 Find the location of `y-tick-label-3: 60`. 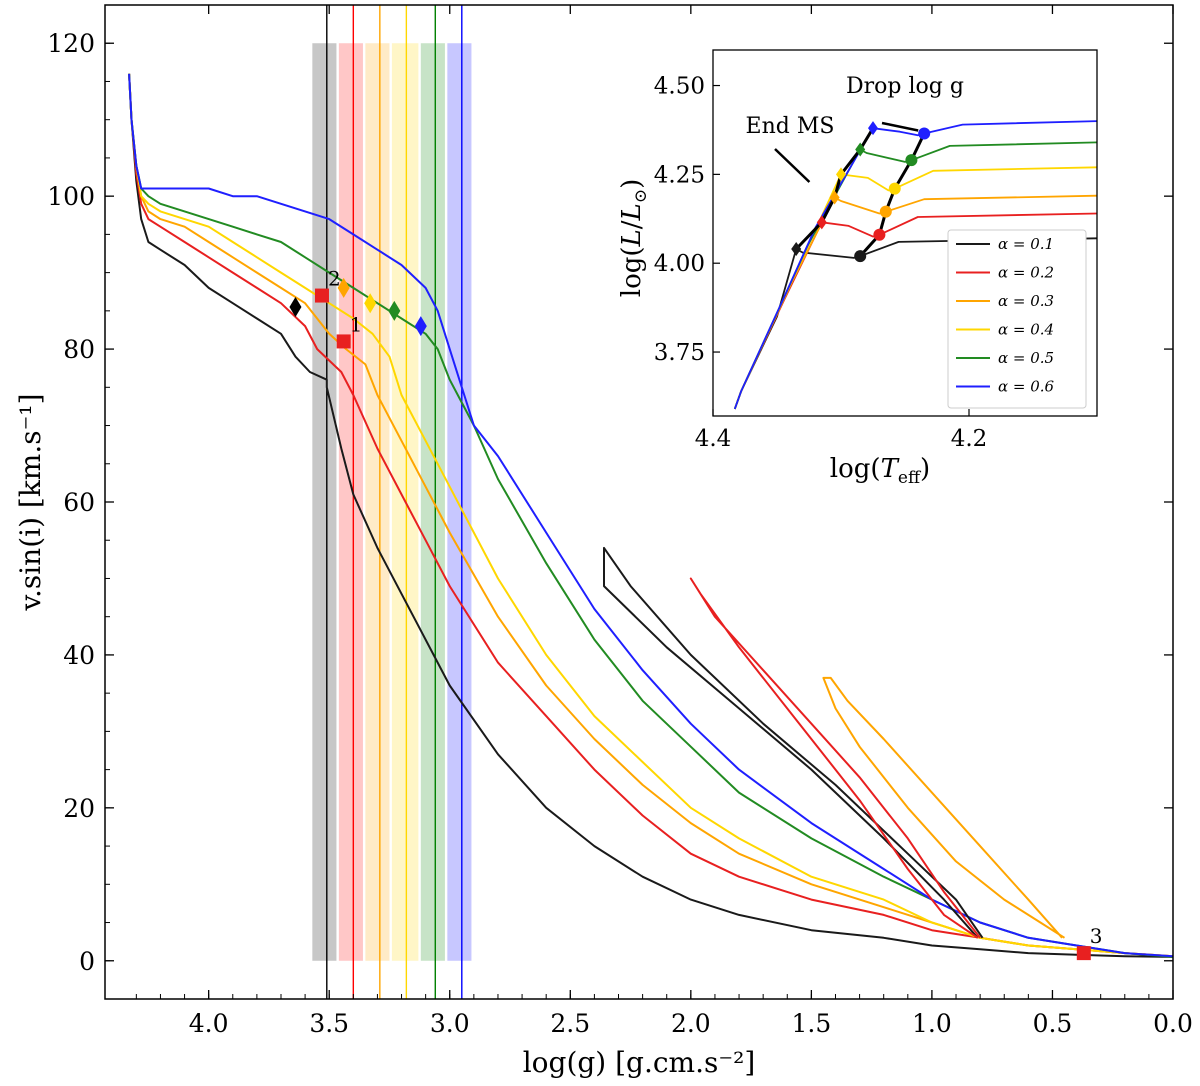

y-tick-label-3: 60 is located at coordinates (79, 502).